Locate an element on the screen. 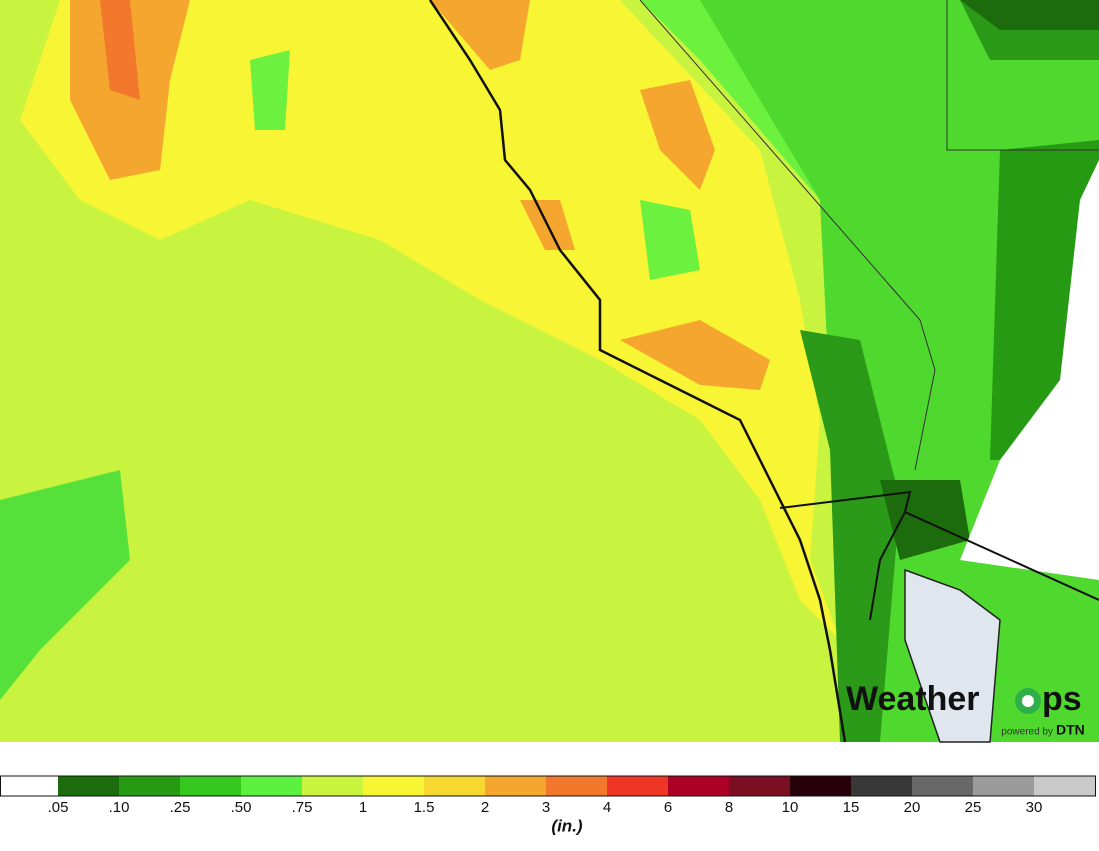 The image size is (1099, 851). legend-label: 10 is located at coordinates (790, 807).